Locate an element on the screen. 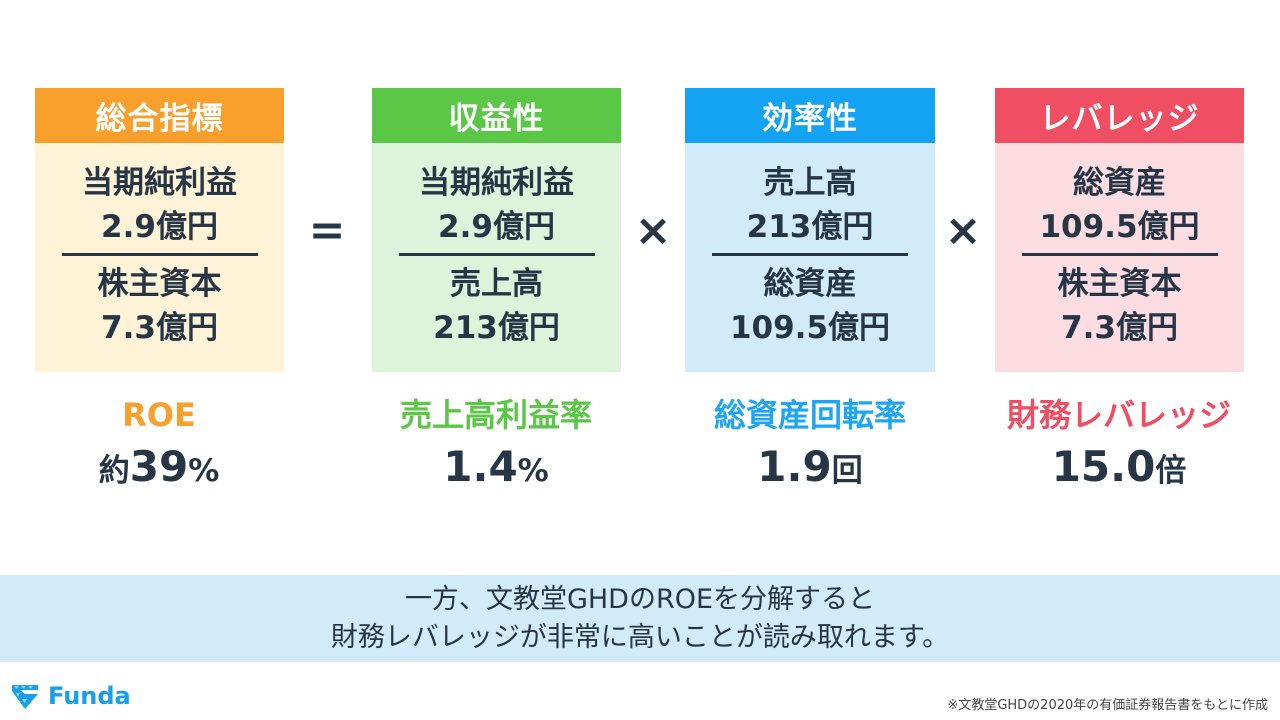 The image size is (1280, 720). numerator-label: 売上高 is located at coordinates (810, 183).